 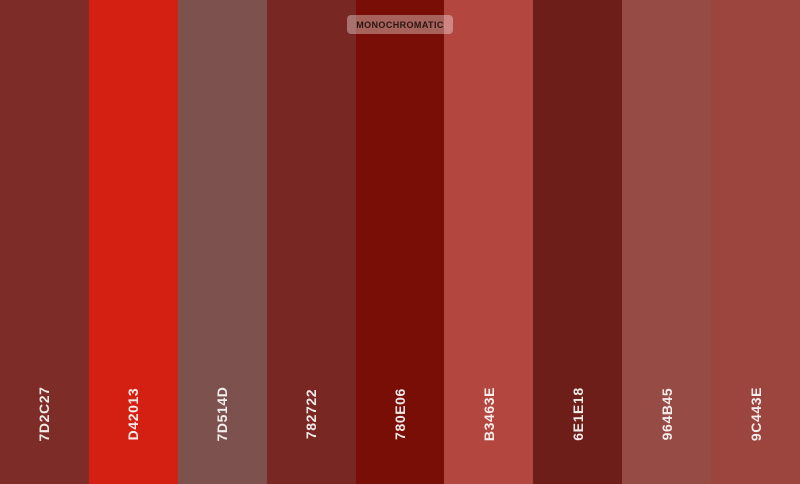 What do you see at coordinates (489, 242) in the screenshot?
I see `color-swatch: B3463E` at bounding box center [489, 242].